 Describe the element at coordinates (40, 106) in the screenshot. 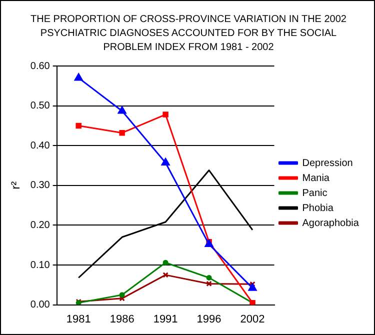

I see `y-tick-label: 0.50` at that location.